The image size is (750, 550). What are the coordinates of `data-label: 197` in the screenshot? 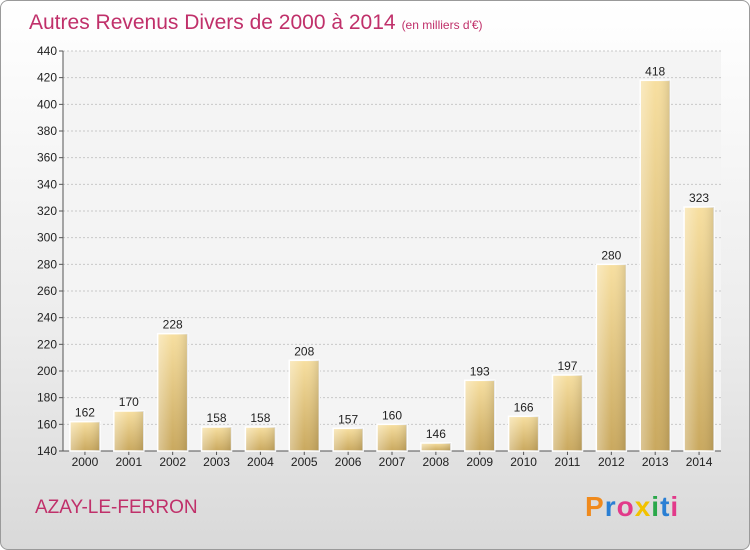 It's located at (567, 366).